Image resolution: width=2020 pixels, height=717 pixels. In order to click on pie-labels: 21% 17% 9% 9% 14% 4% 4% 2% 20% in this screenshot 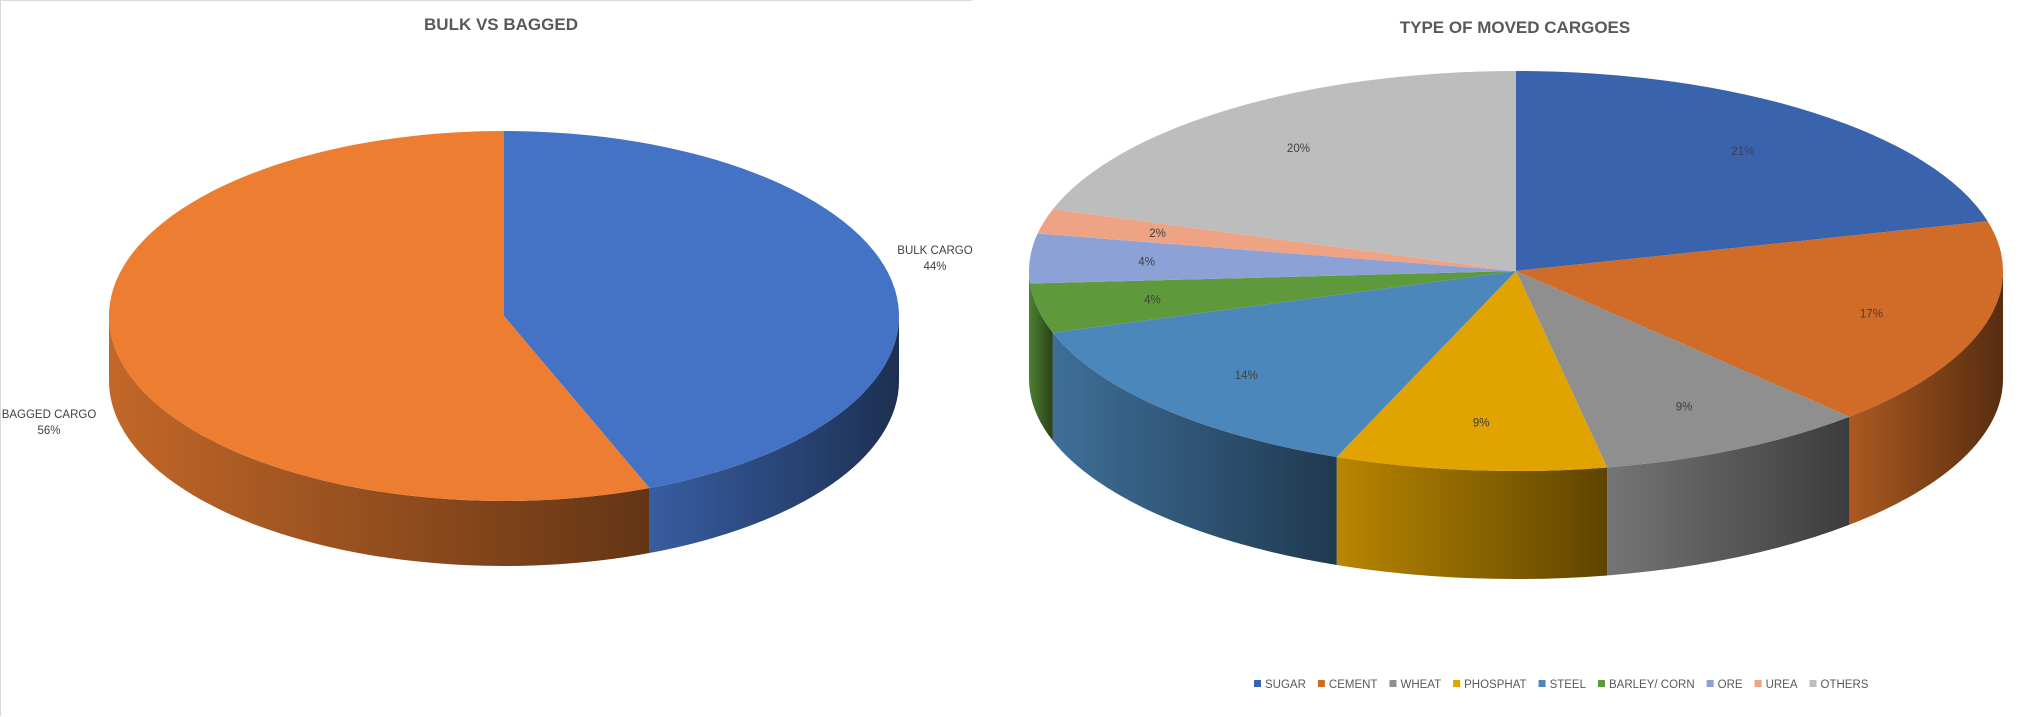, I will do `click(1510, 286)`.